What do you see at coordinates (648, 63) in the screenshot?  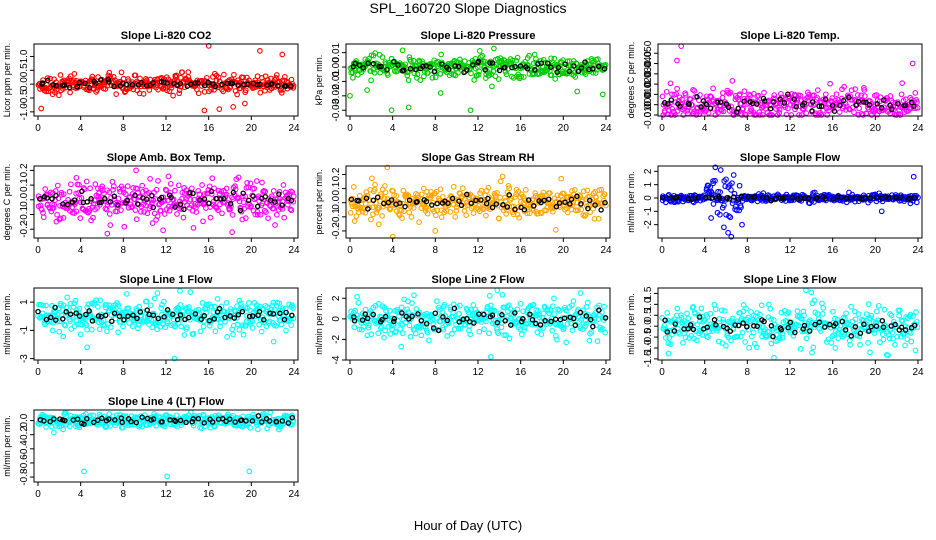 I see `y-tick-label: 0.040` at bounding box center [648, 63].